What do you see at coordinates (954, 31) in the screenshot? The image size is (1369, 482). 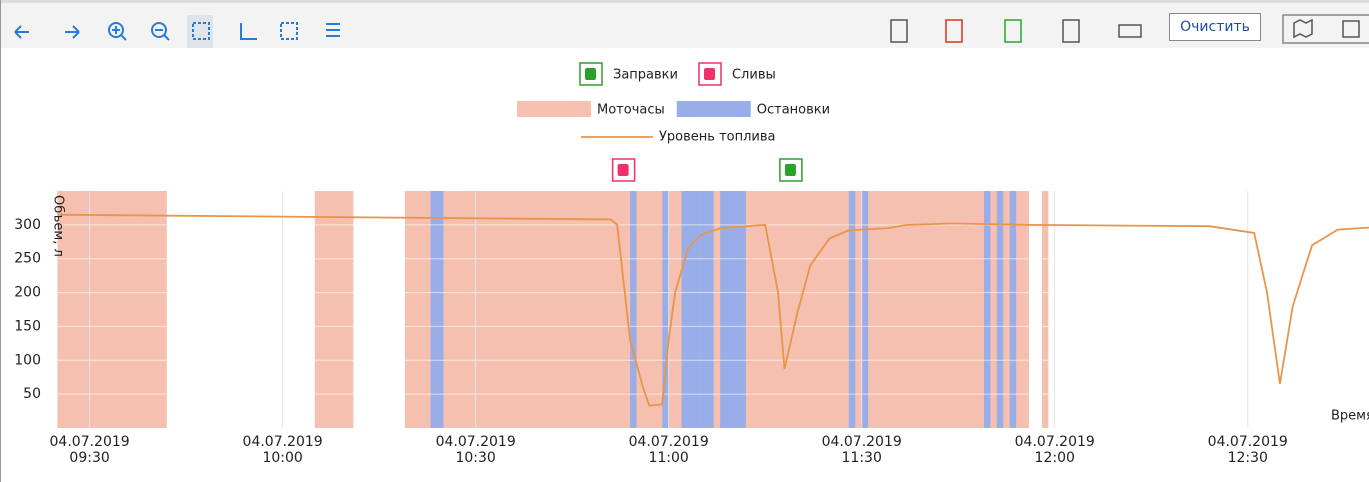 I see `pdf-icon` at bounding box center [954, 31].